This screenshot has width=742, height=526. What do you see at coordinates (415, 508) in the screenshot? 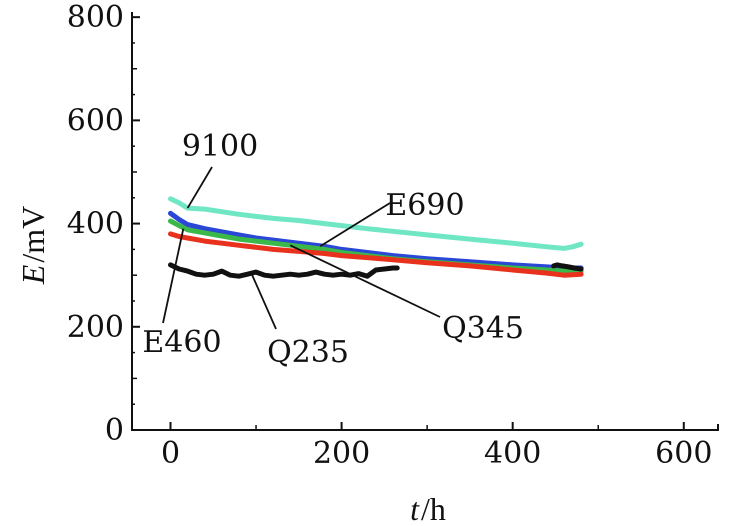
I see `x-axis-variable: t` at bounding box center [415, 508].